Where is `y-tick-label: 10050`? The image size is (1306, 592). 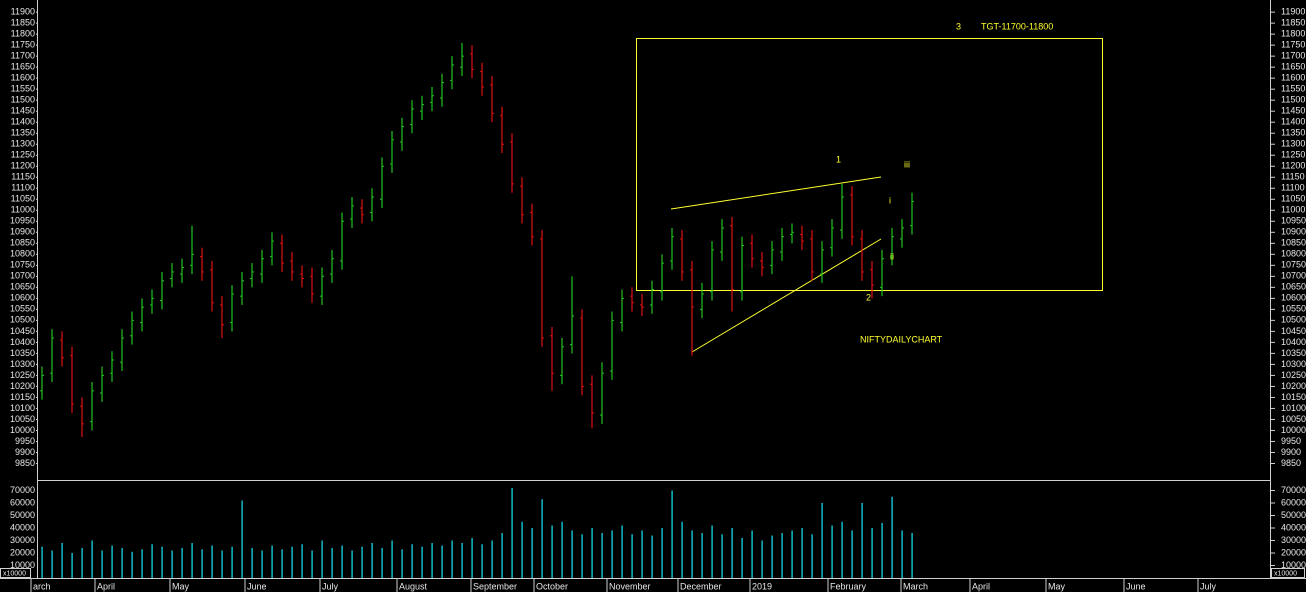
y-tick-label: 10050 is located at coordinates (22, 419).